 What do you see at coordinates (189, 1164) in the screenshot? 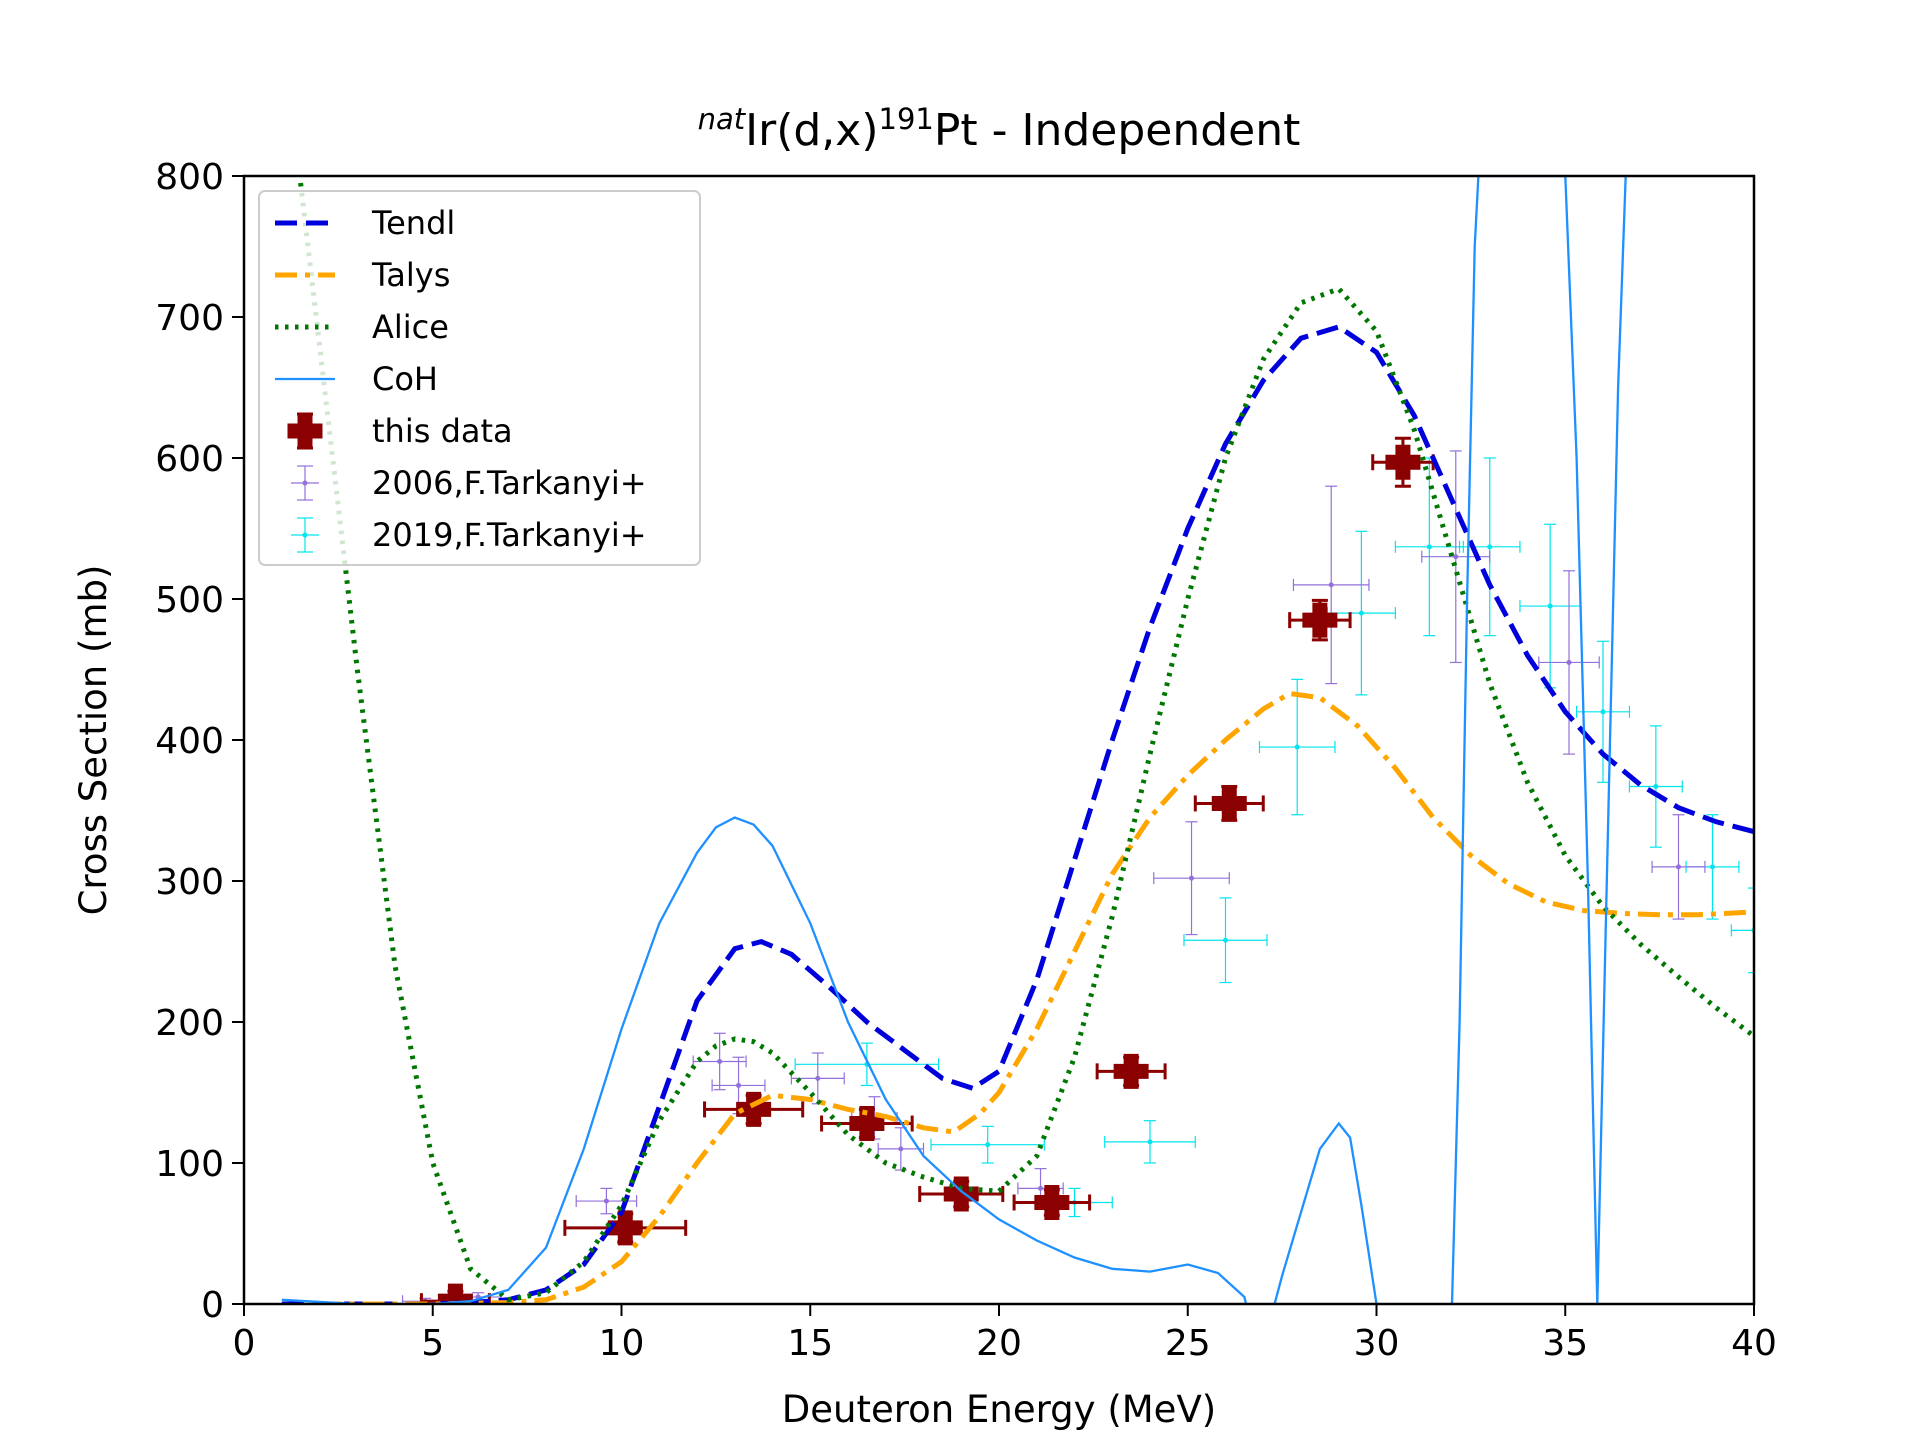
I see `y-tick-label: 100` at bounding box center [189, 1164].